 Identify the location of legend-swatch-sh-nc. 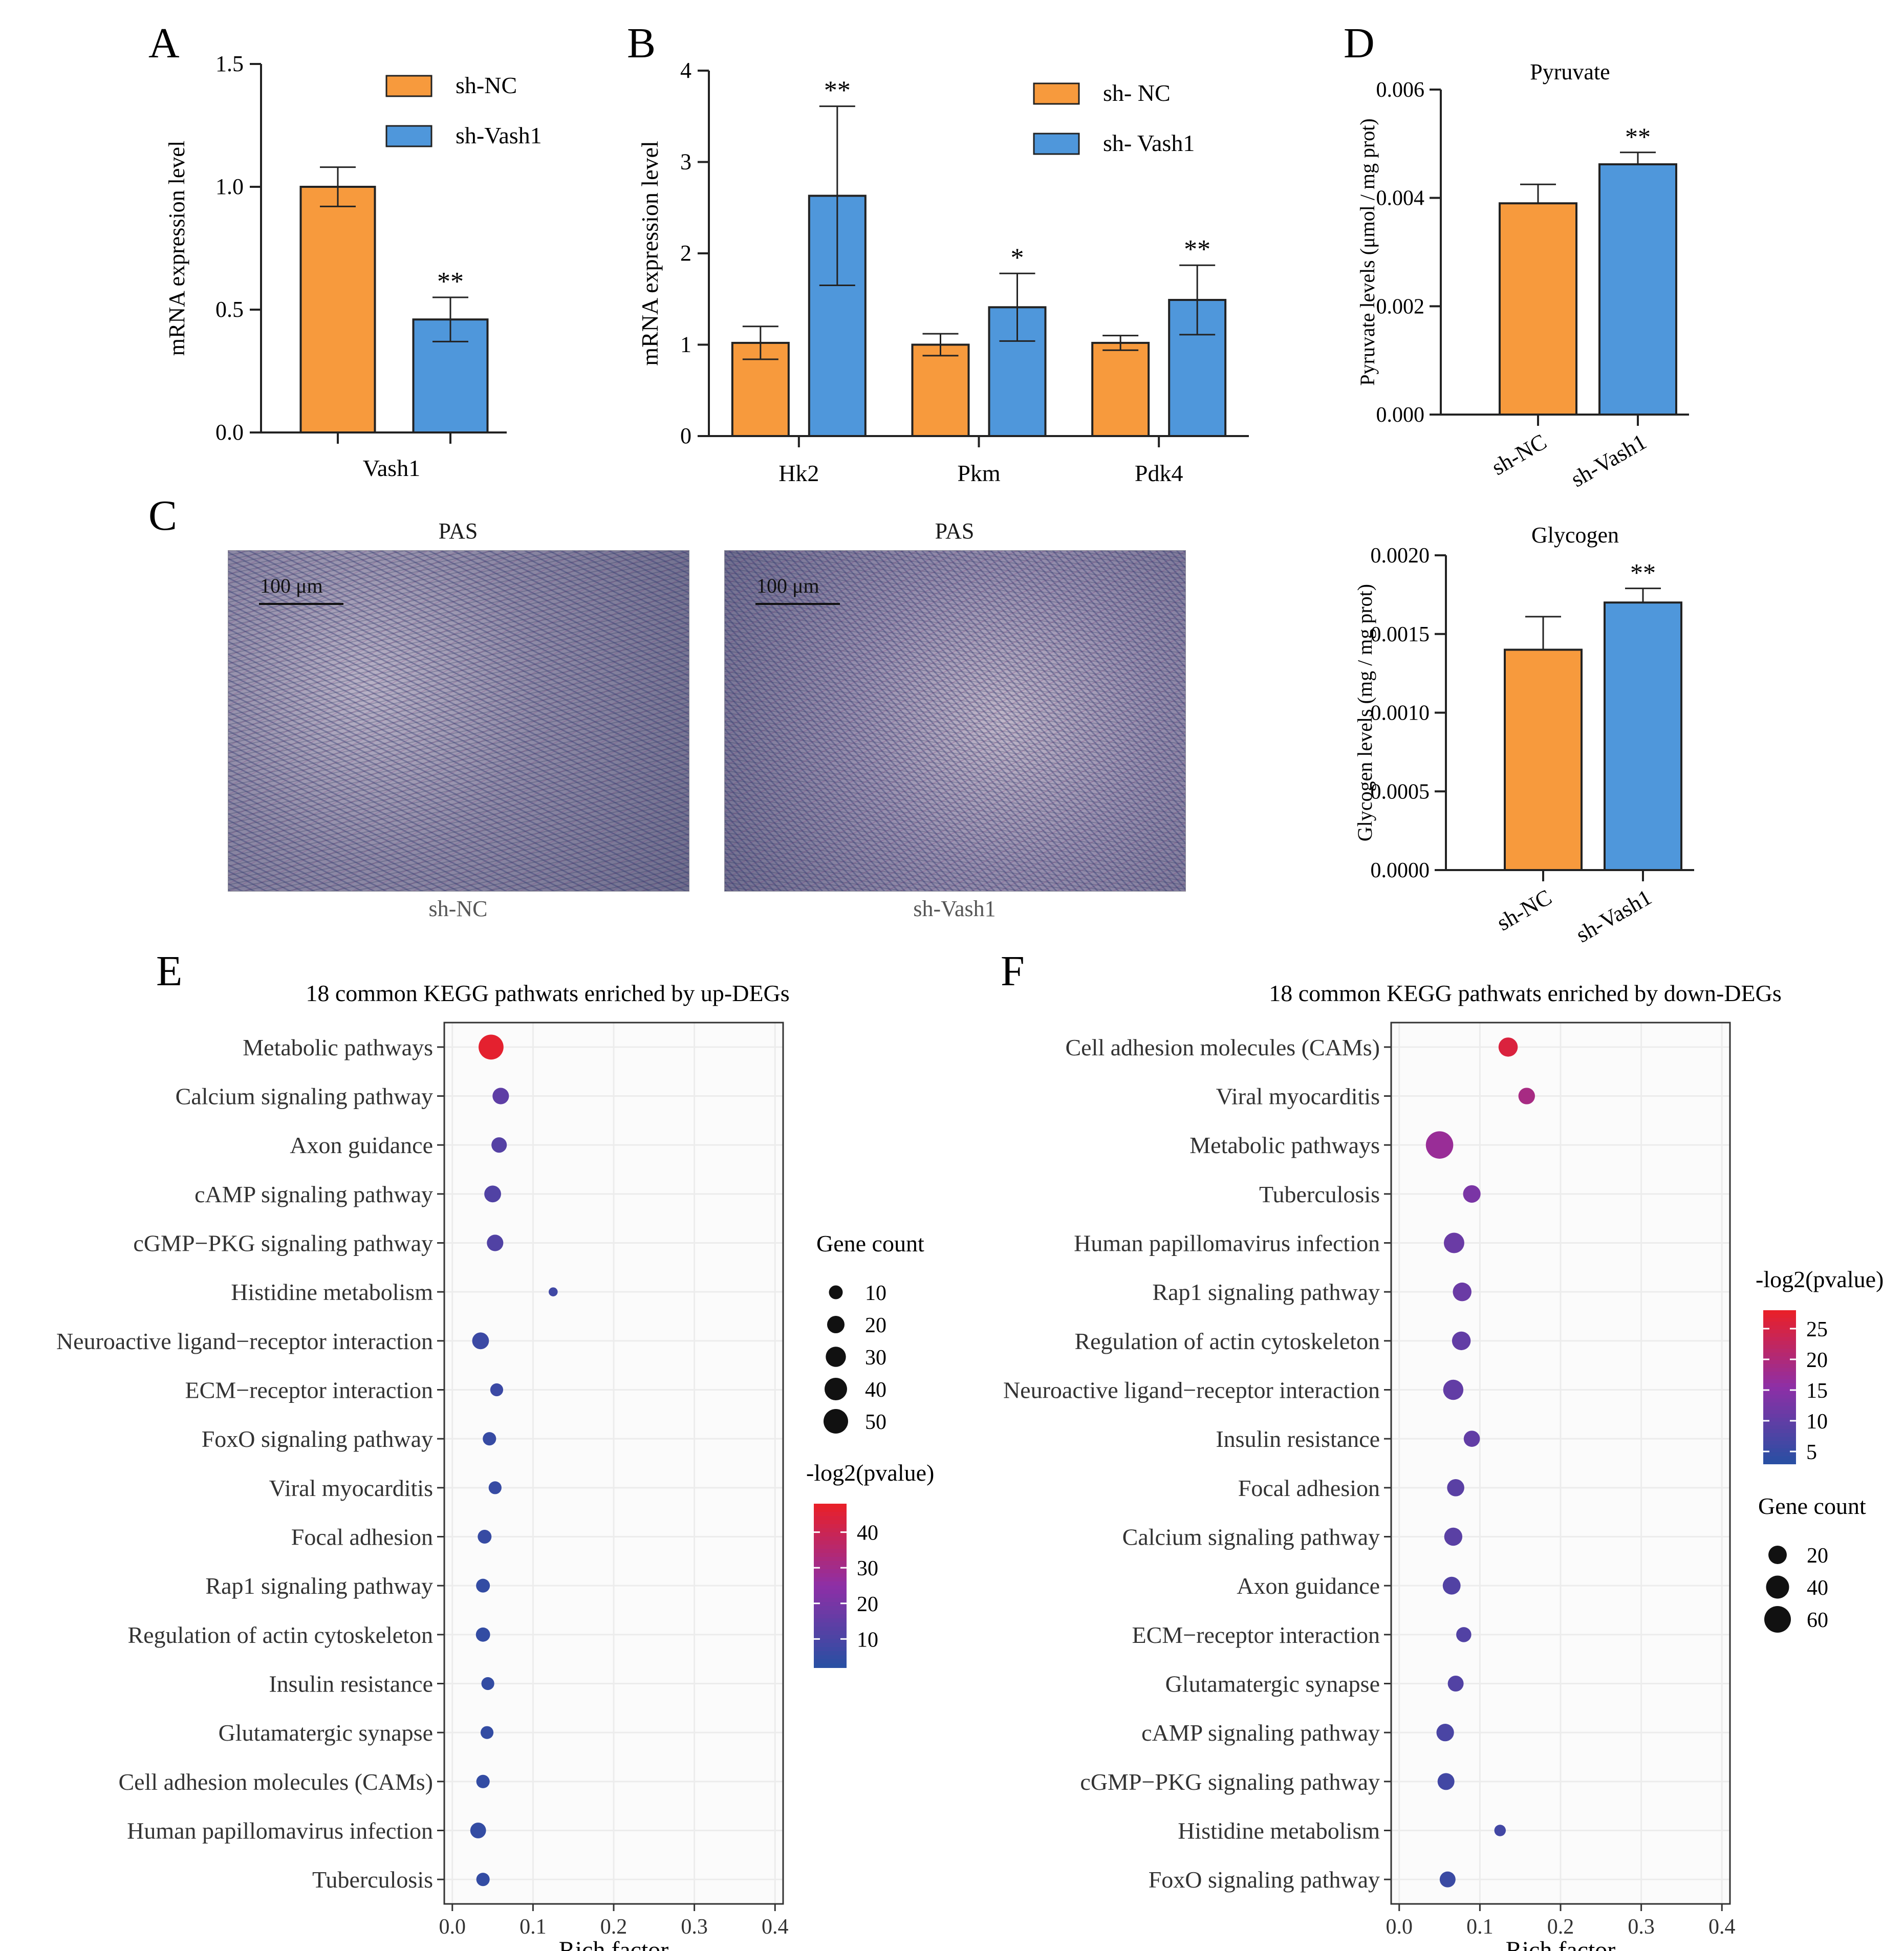
(408, 86).